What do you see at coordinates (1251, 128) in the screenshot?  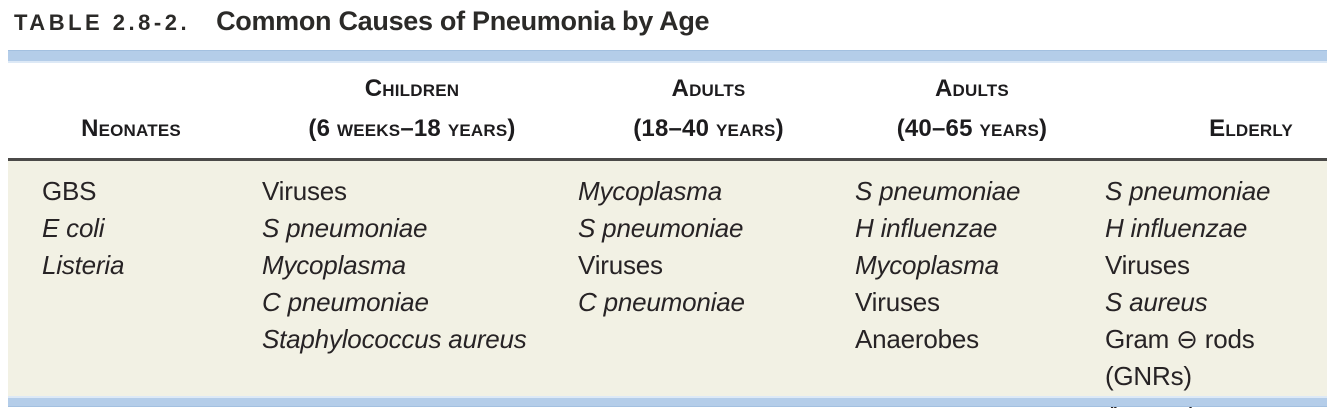 I see `column-header-line2: Elderly` at bounding box center [1251, 128].